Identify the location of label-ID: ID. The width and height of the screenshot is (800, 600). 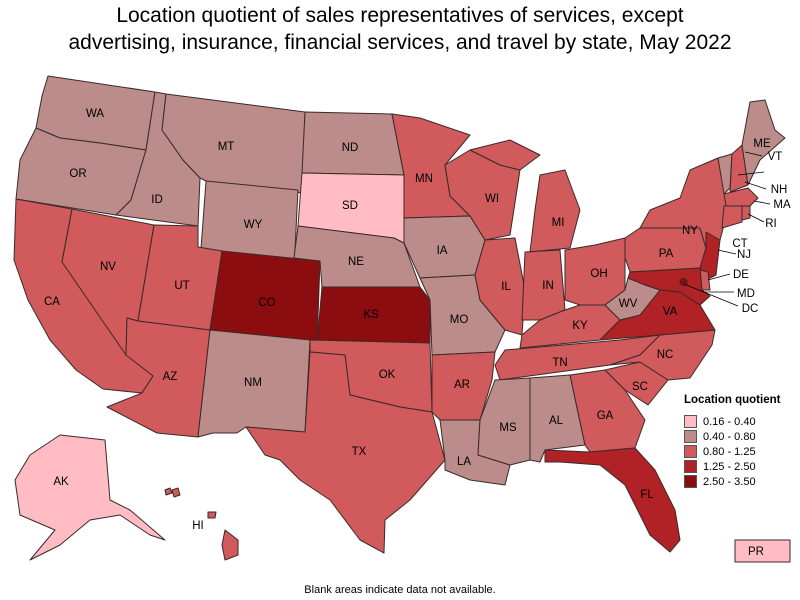
(157, 200).